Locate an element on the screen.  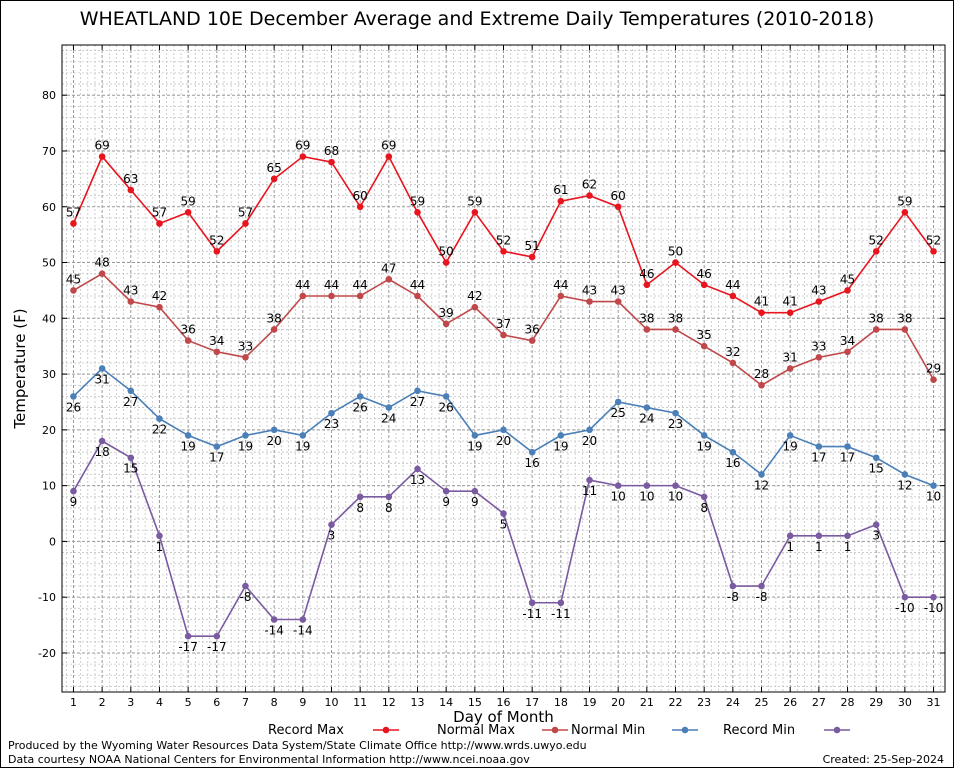
y-tick-label: 50 is located at coordinates (49, 263).